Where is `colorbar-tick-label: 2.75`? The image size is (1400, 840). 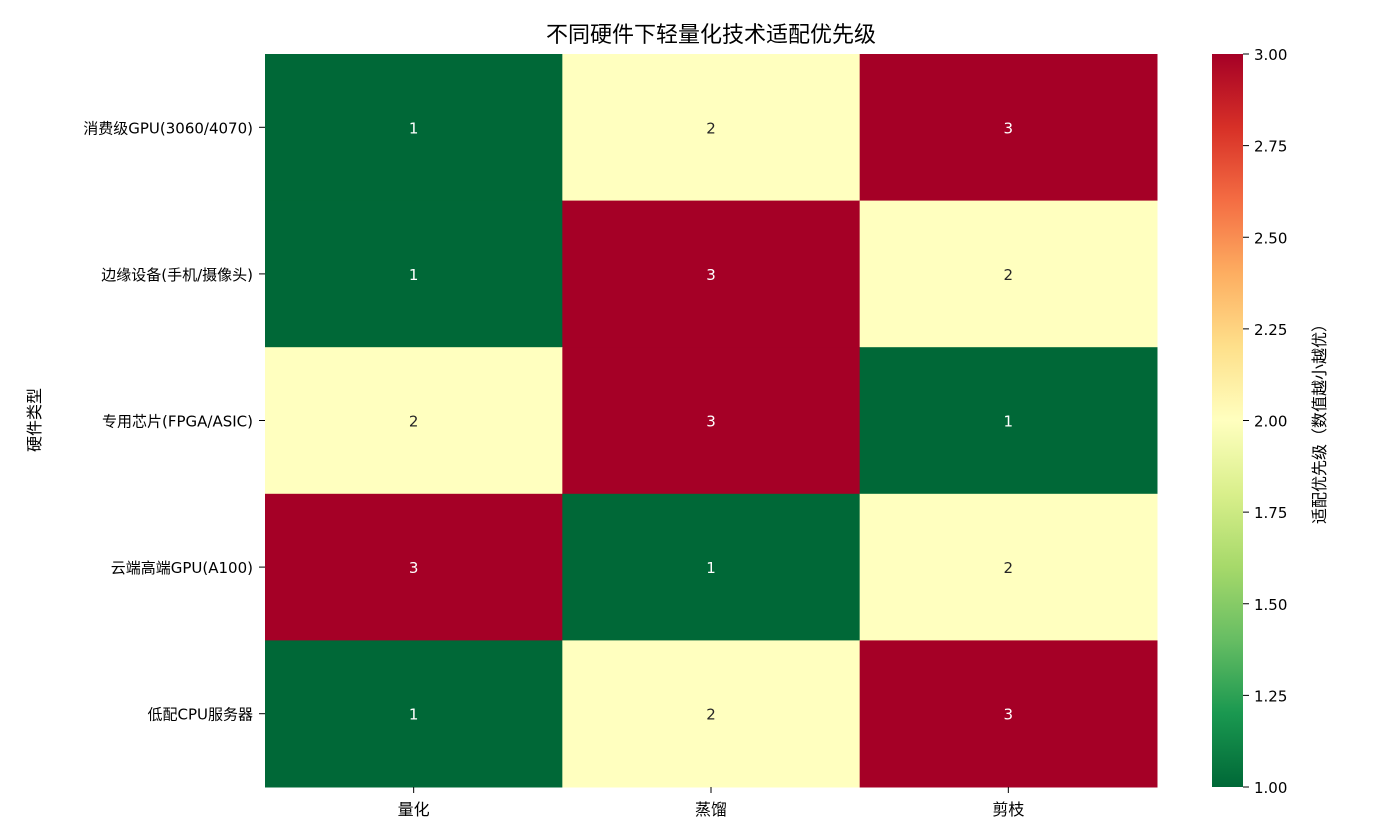
colorbar-tick-label: 2.75 is located at coordinates (1270, 147).